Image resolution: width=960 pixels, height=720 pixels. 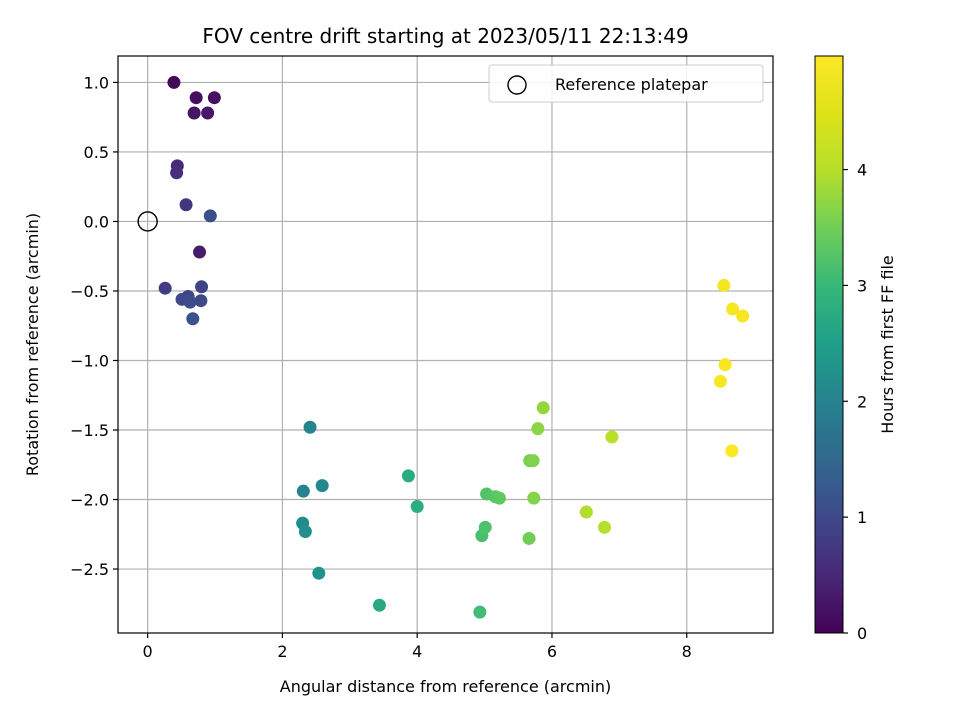 I want to click on y-tick-label: 0.0, so click(x=96, y=221).